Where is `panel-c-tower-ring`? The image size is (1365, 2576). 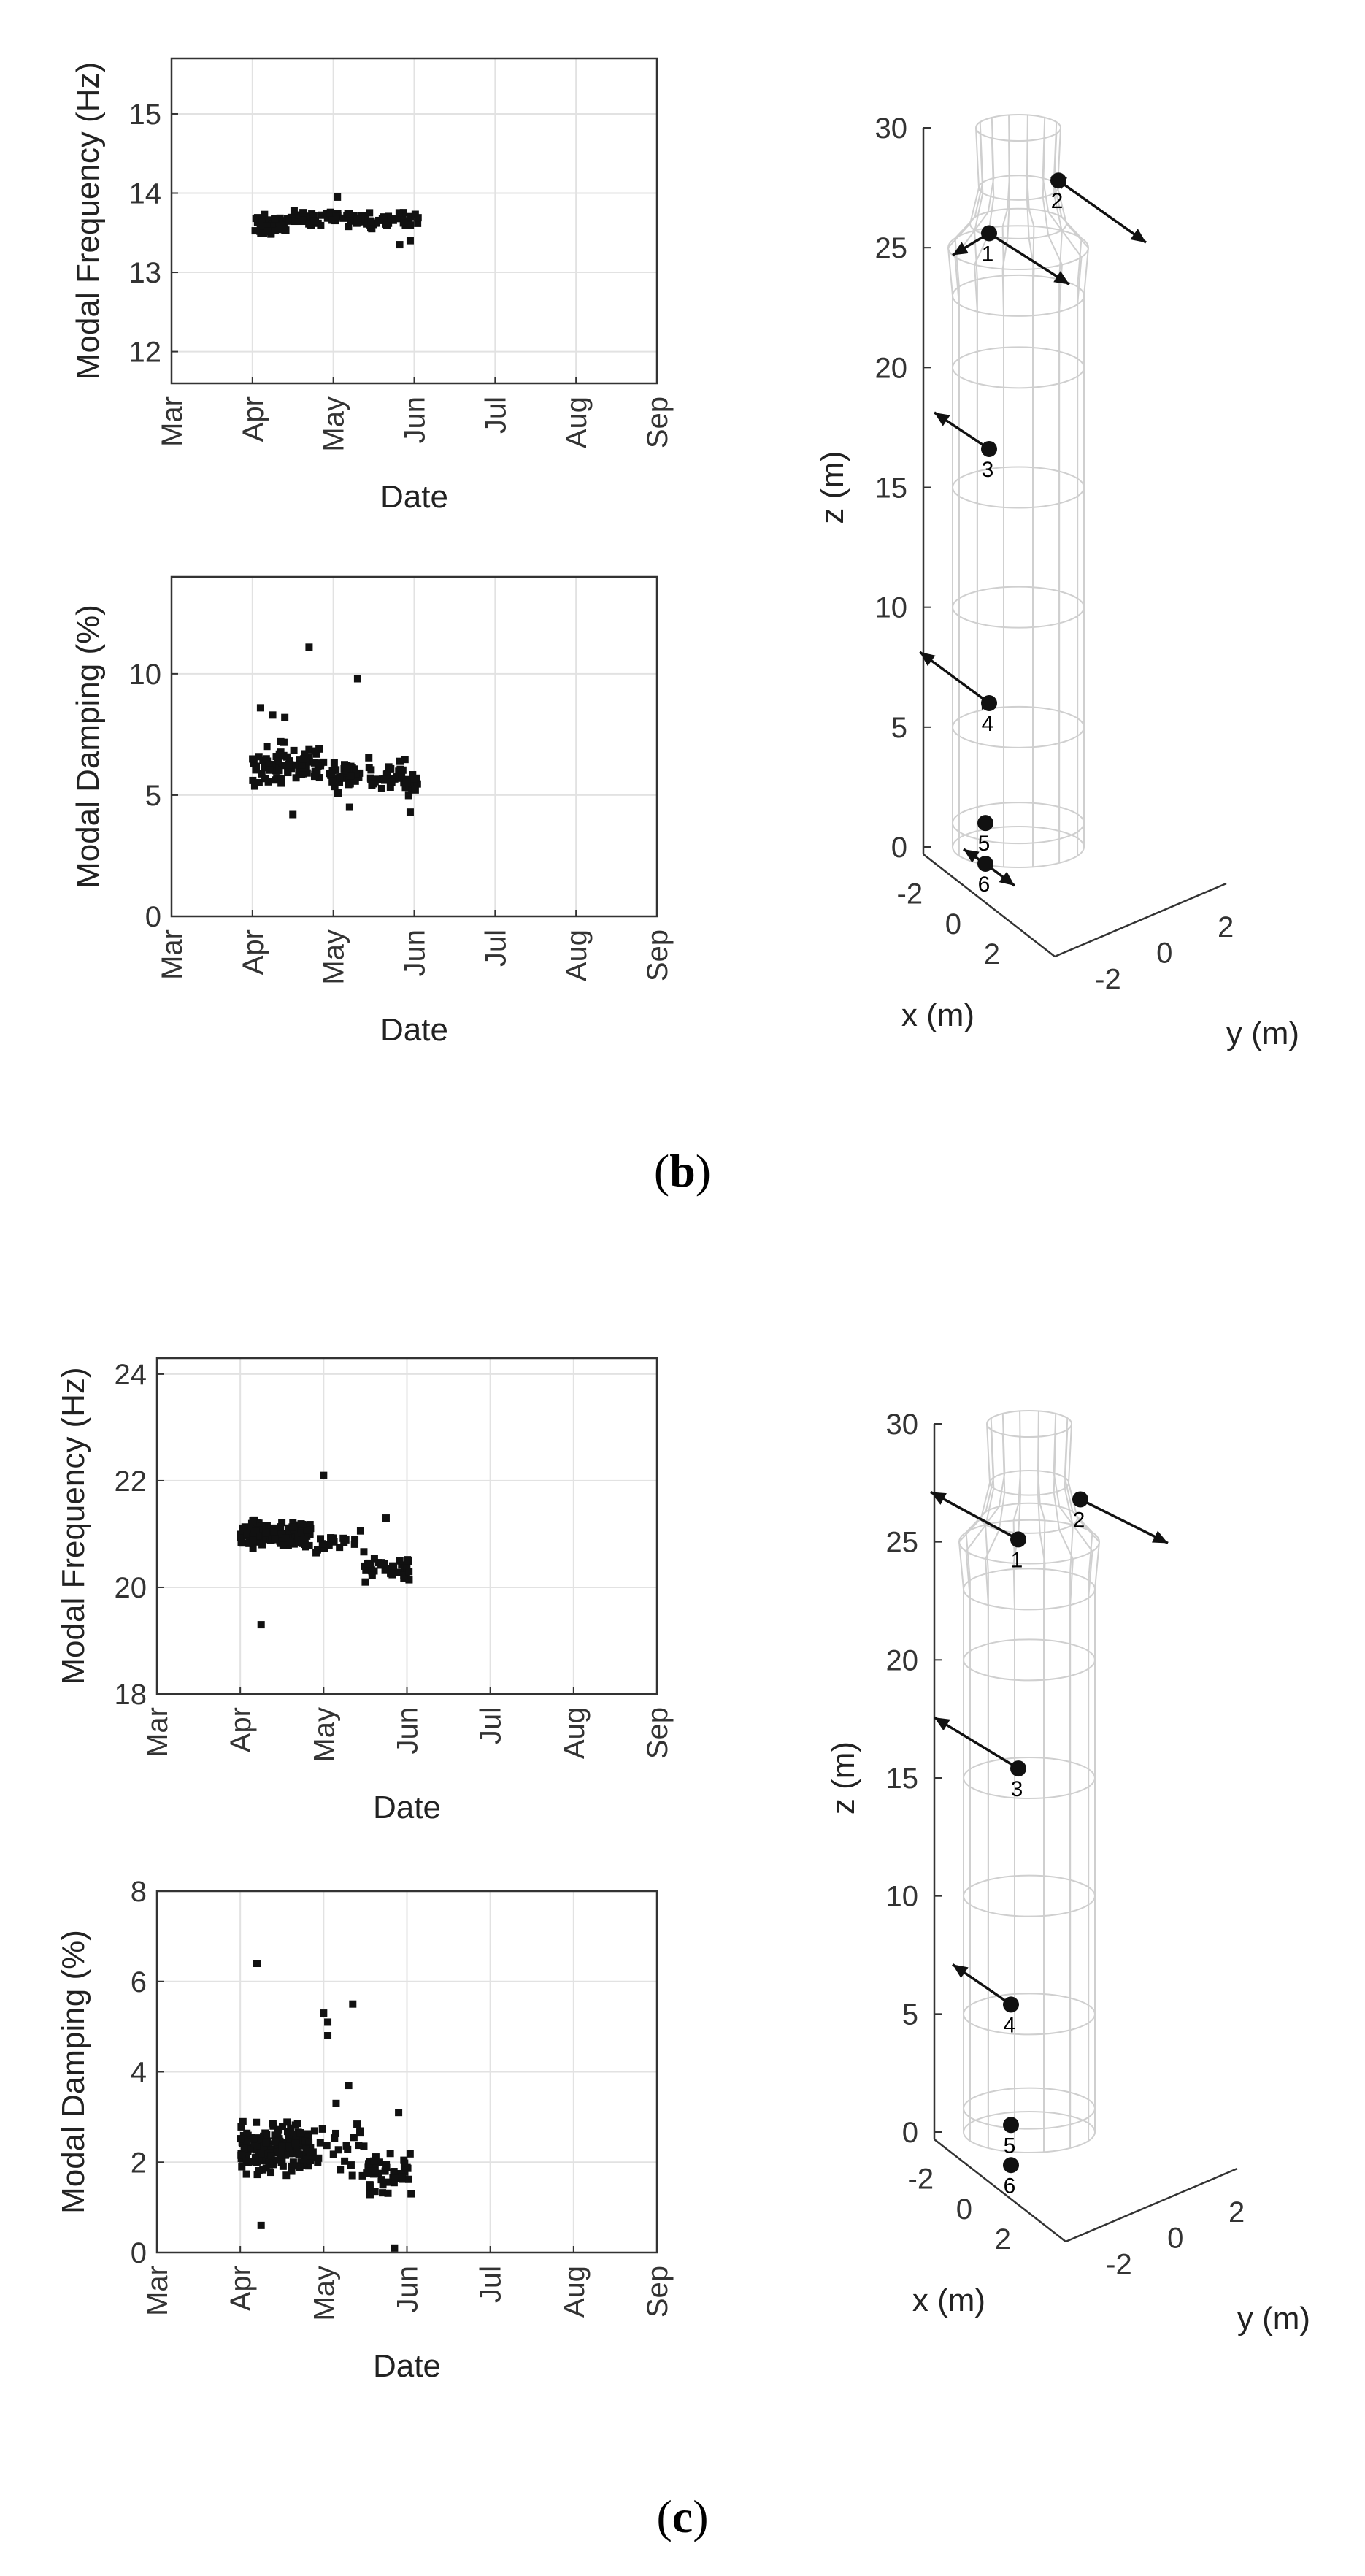 panel-c-tower-ring is located at coordinates (1029, 1589).